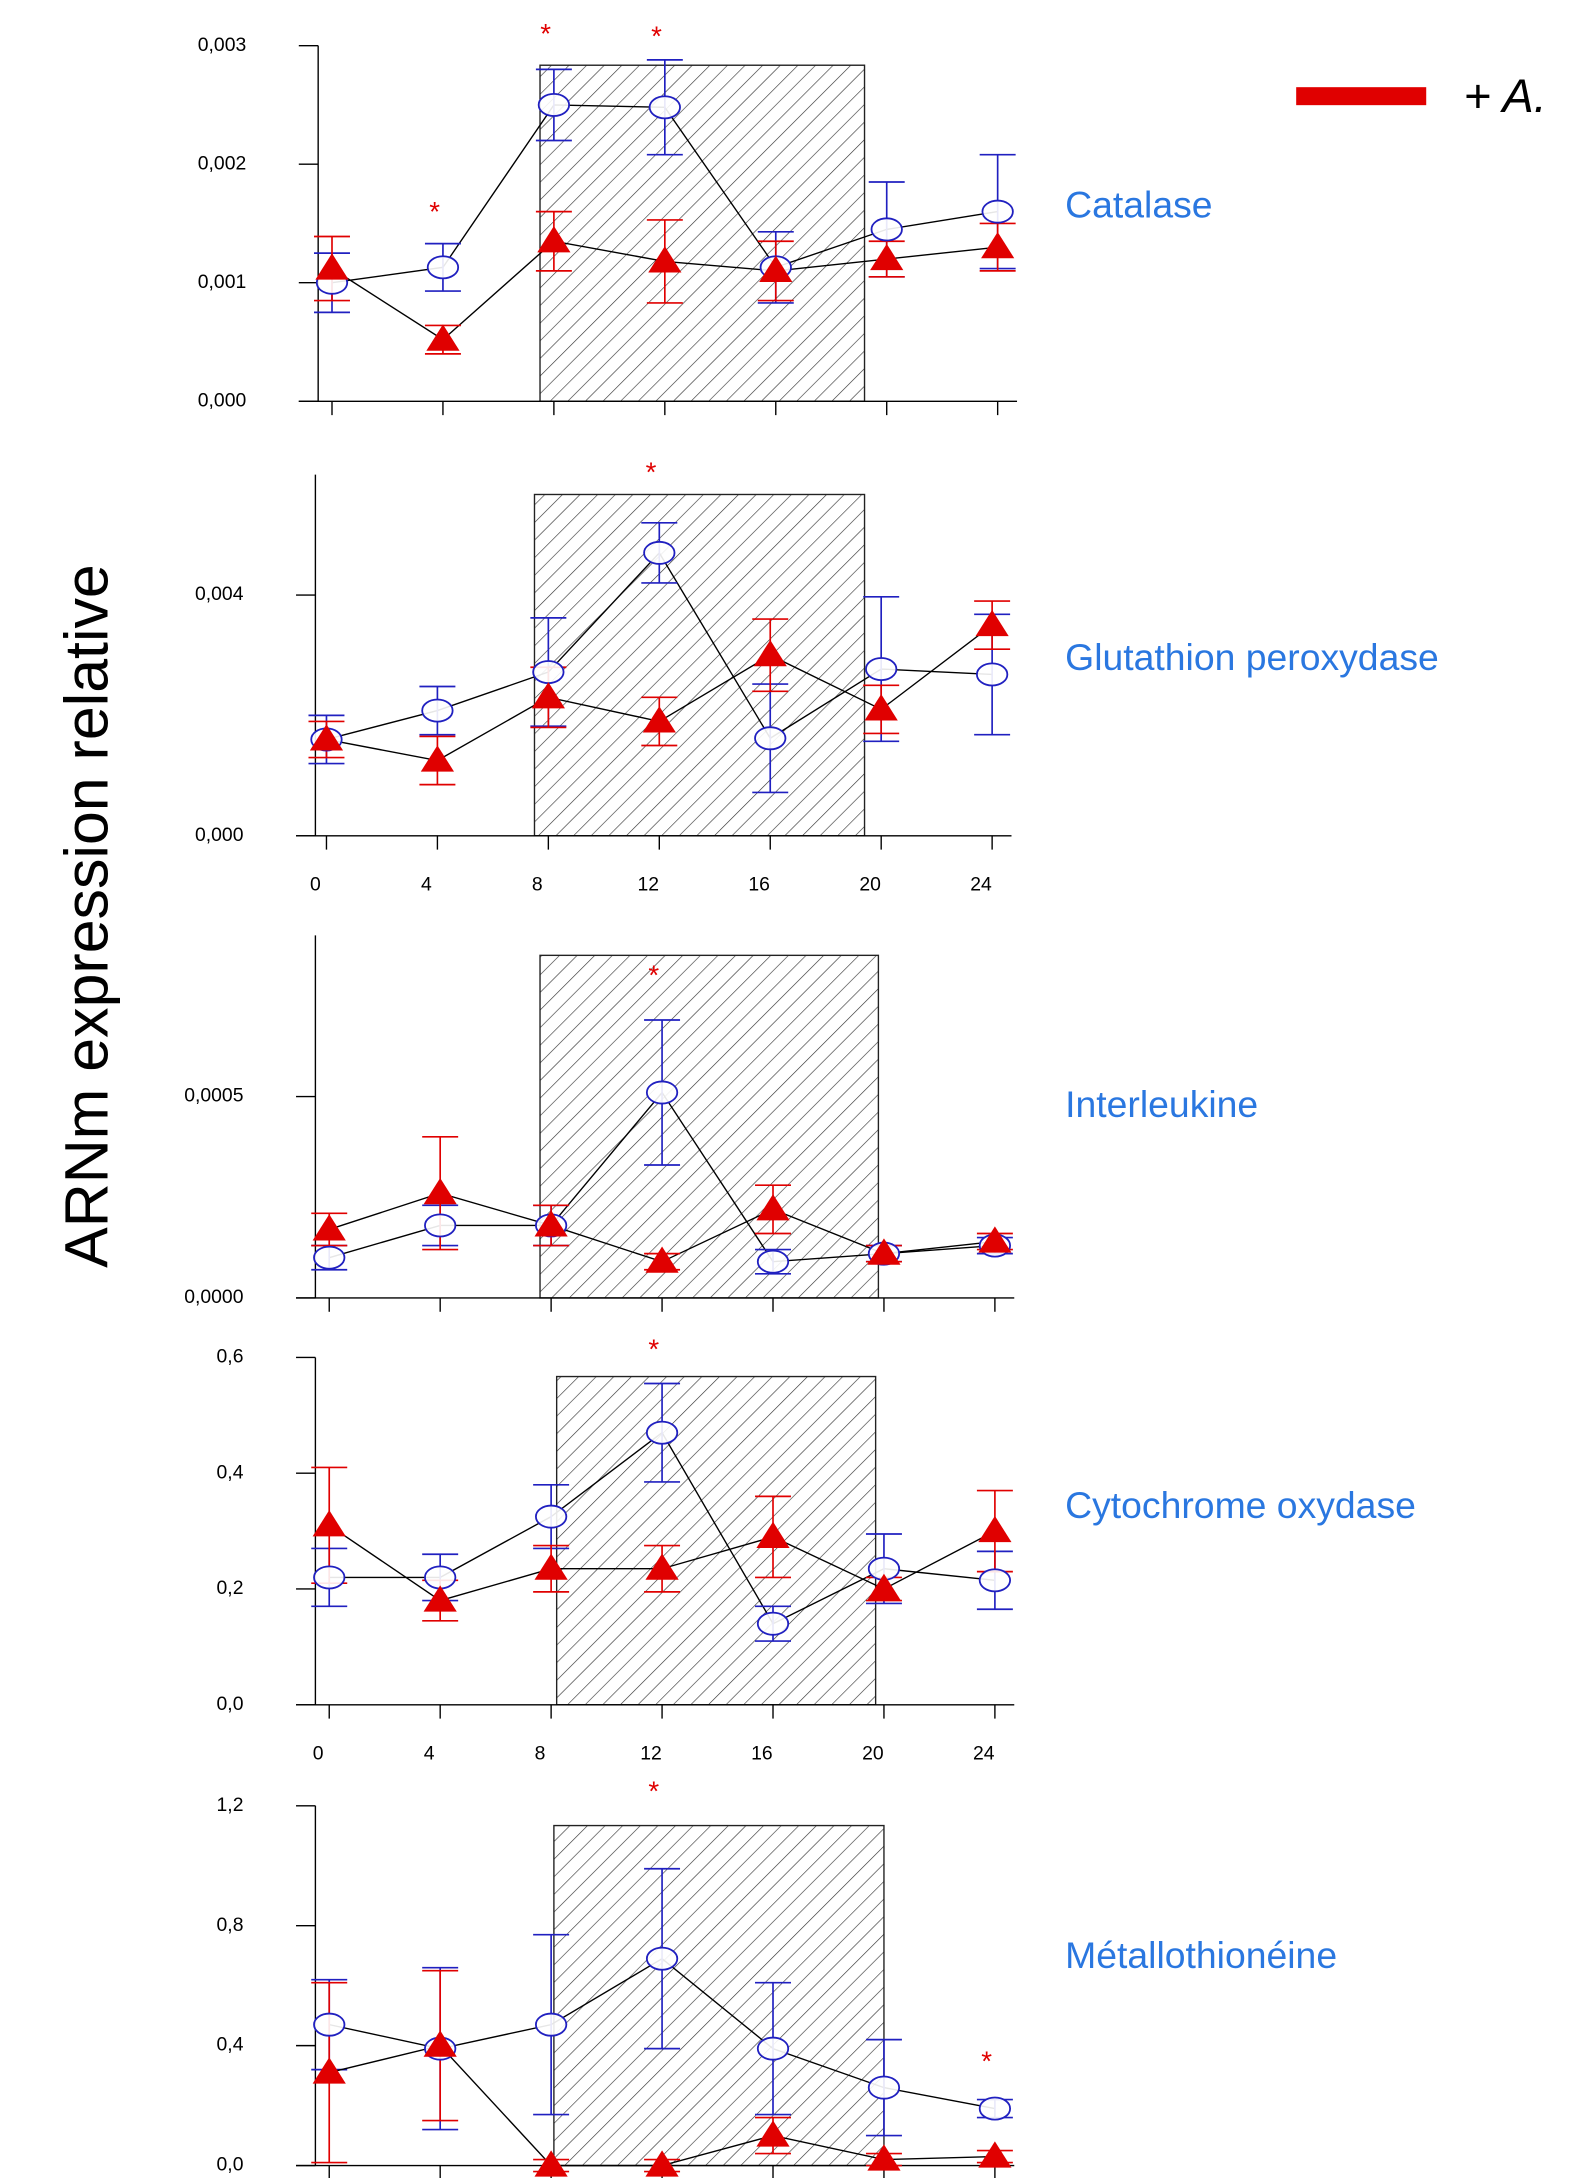 The height and width of the screenshot is (2178, 1577). What do you see at coordinates (213, 1297) in the screenshot?
I see `y-tick-label: 0,0000` at bounding box center [213, 1297].